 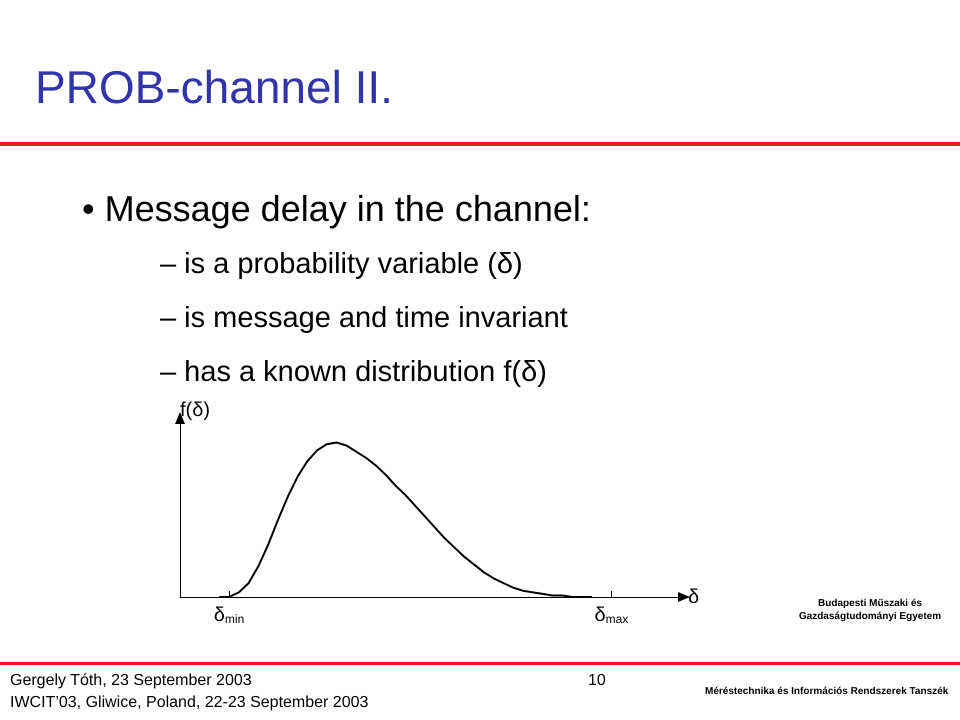 I want to click on text: • Message delay in the channel:, so click(x=336, y=209).